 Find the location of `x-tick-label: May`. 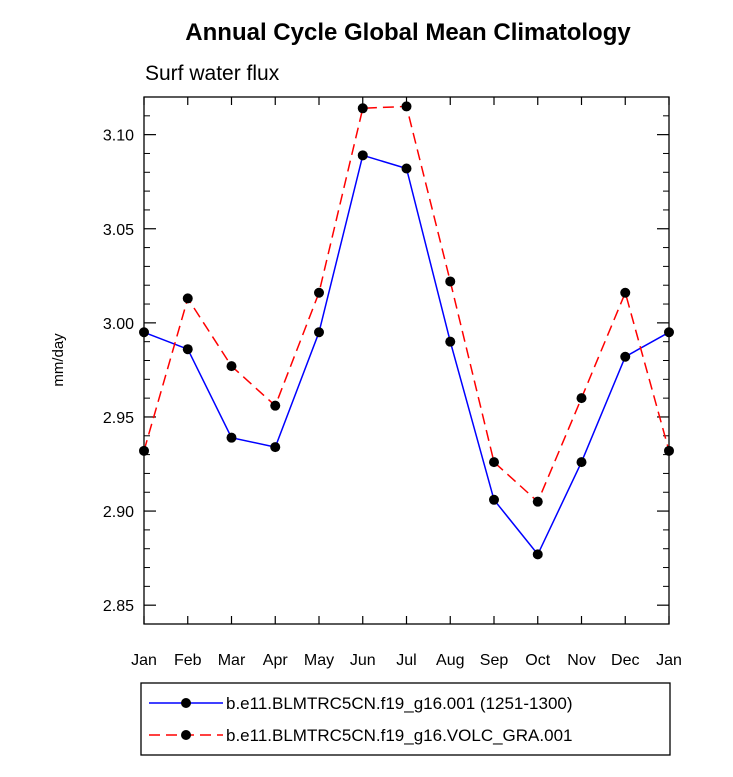

x-tick-label: May is located at coordinates (319, 660).